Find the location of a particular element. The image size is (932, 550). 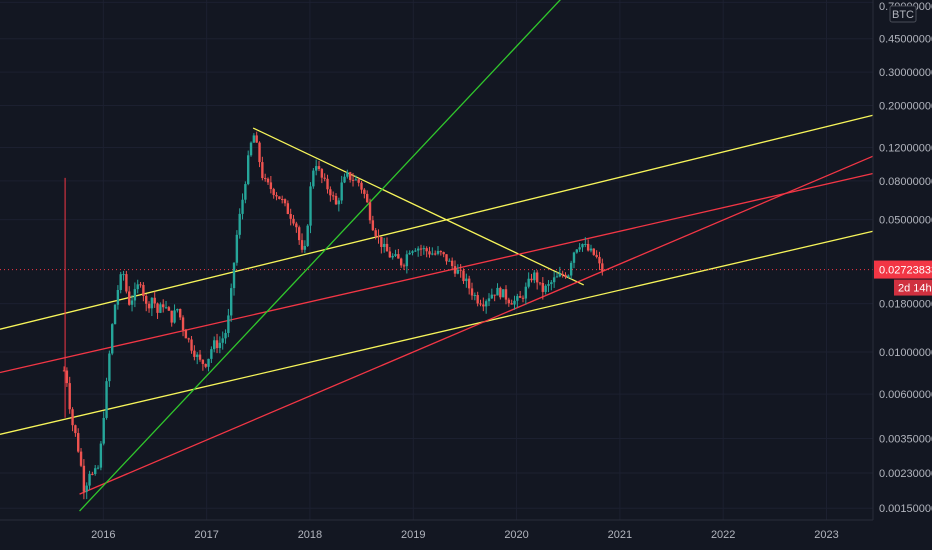

y-tick-label: 0.01000000 is located at coordinates (905, 353).